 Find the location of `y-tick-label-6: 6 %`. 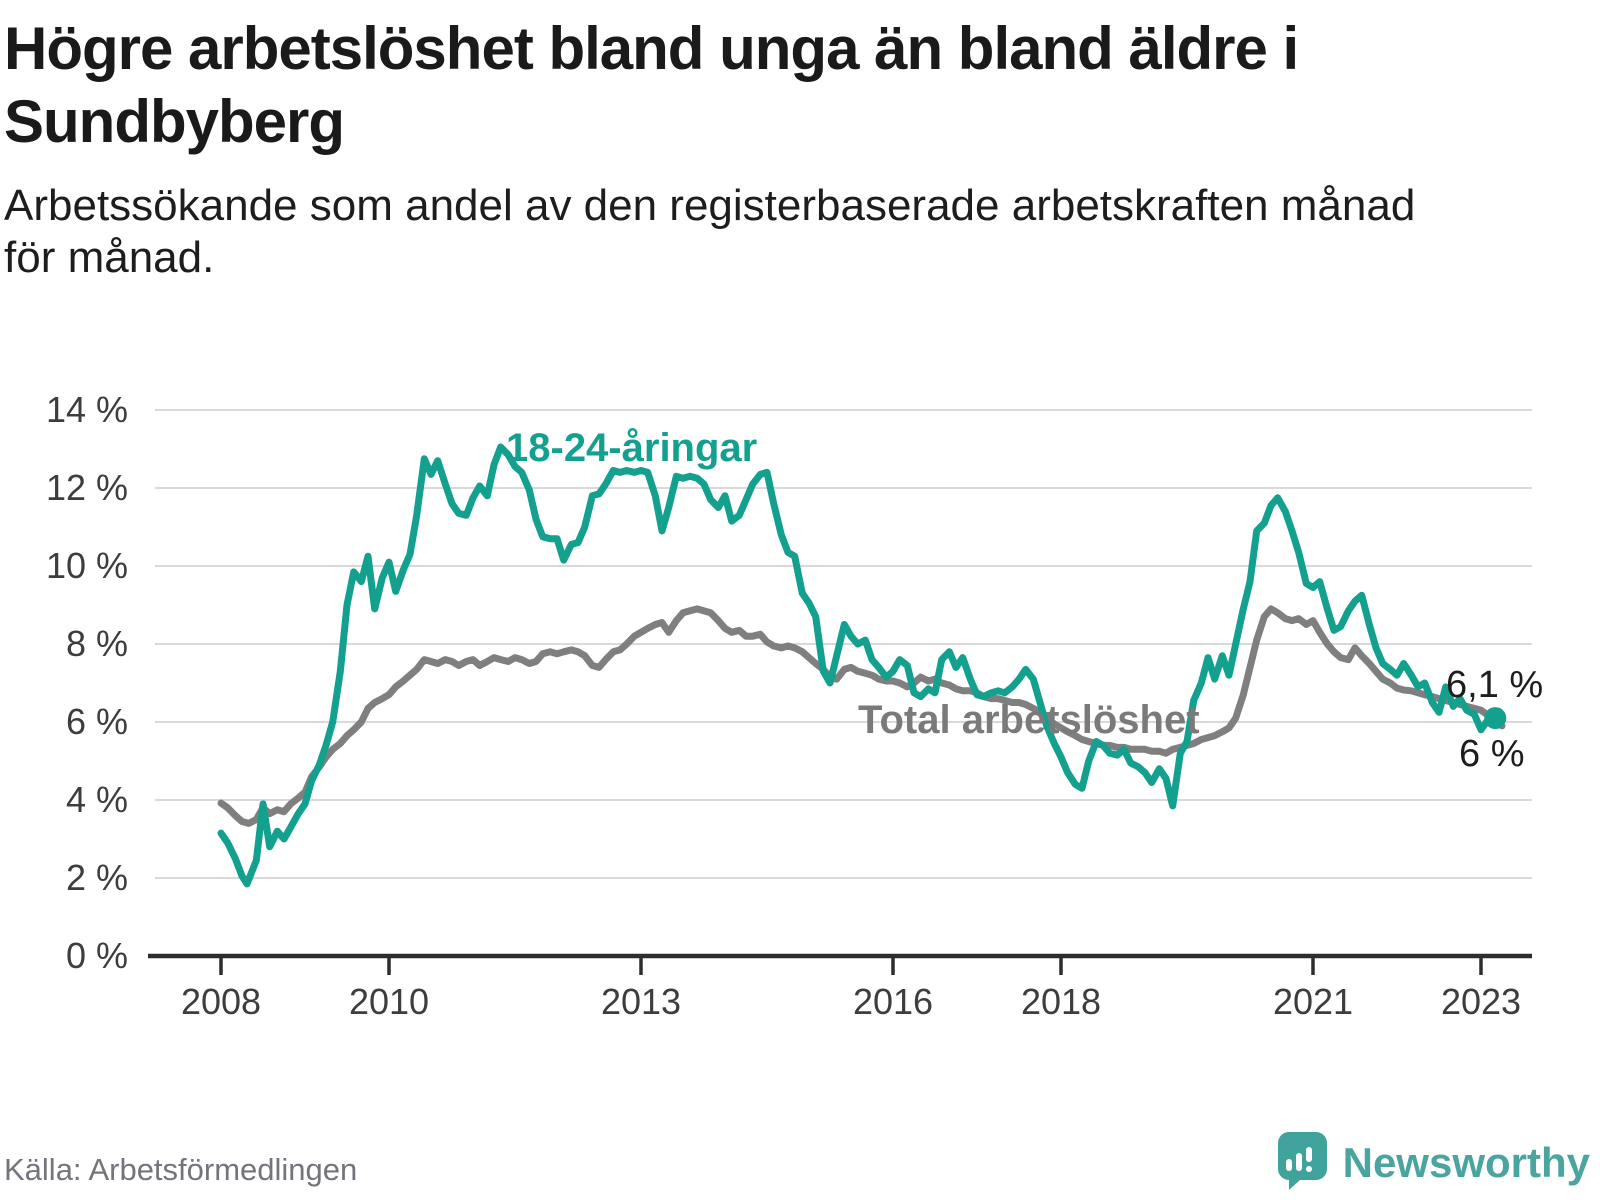

y-tick-label-6: 6 % is located at coordinates (97, 721).